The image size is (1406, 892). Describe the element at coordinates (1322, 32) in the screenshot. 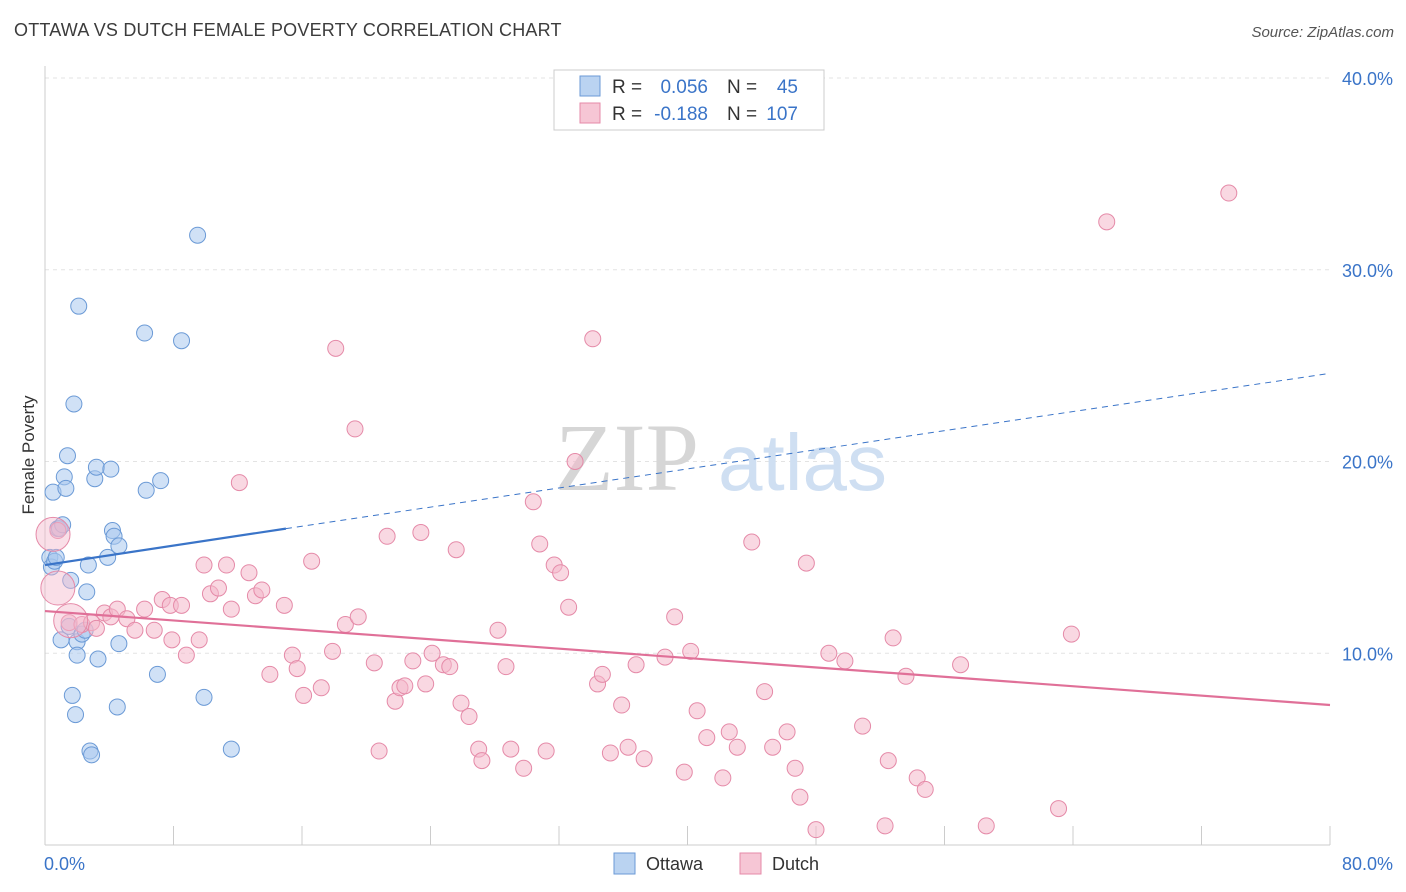

I see `source-credit: Source: ZipAtlas.com` at that location.